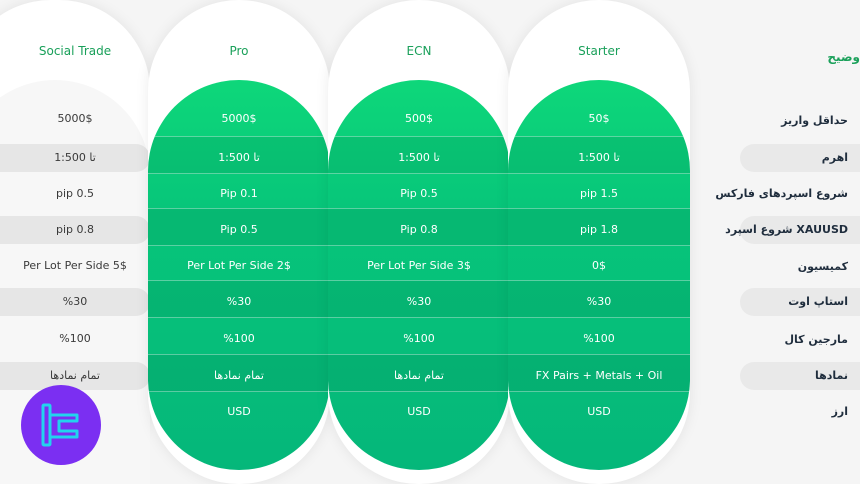 This screenshot has width=860, height=484. Describe the element at coordinates (239, 193) in the screenshot. I see `cell-forex-spread: Pip 0.1` at that location.